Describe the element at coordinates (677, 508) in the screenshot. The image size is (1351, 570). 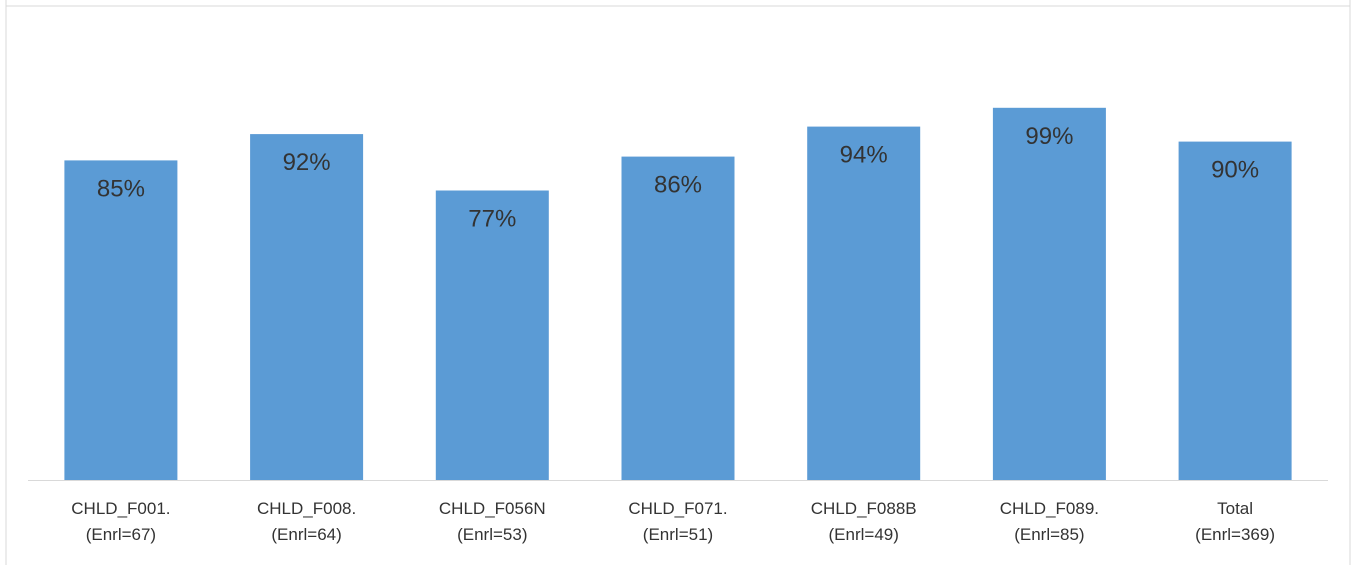
I see `x-tick-label-4-line-1: CHLD_F071.` at that location.